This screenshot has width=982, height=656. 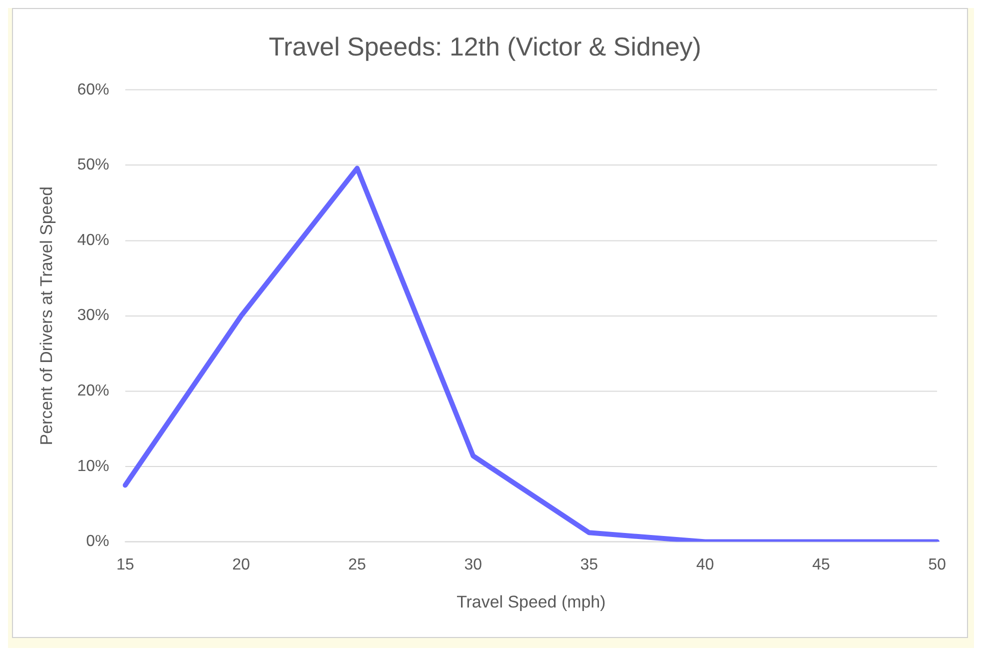 What do you see at coordinates (93, 466) in the screenshot?
I see `y-tick-label: 10%` at bounding box center [93, 466].